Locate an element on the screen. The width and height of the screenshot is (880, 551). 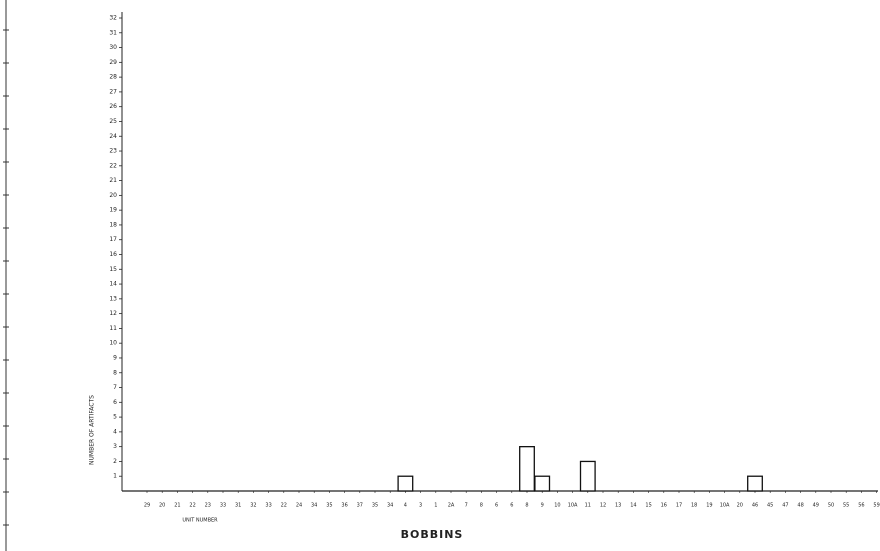
y-tick-label: 29 is located at coordinates (113, 62).